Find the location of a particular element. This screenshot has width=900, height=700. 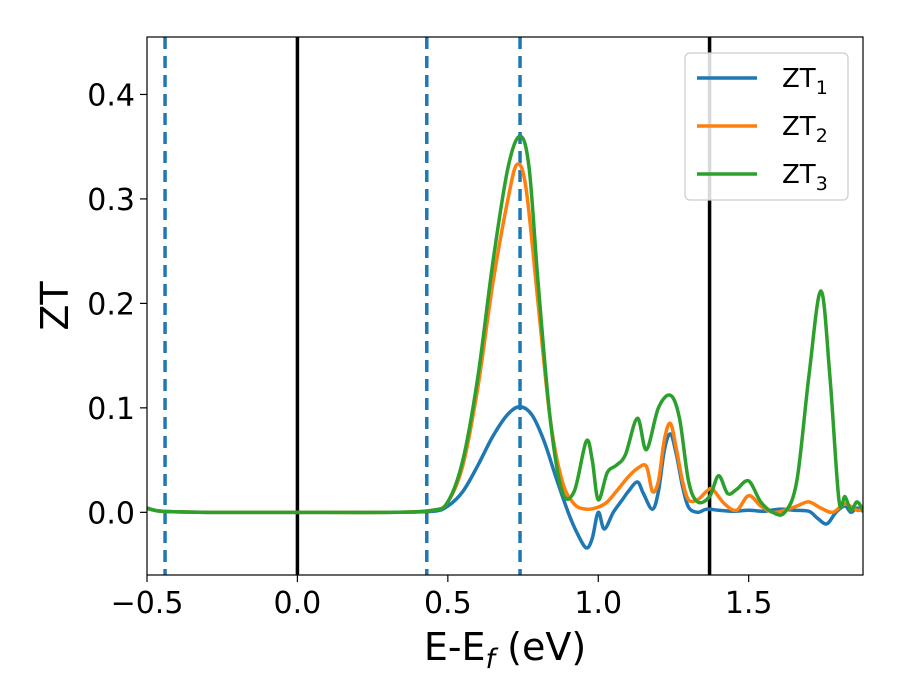

y-tick-label: 0.2 is located at coordinates (111, 304).